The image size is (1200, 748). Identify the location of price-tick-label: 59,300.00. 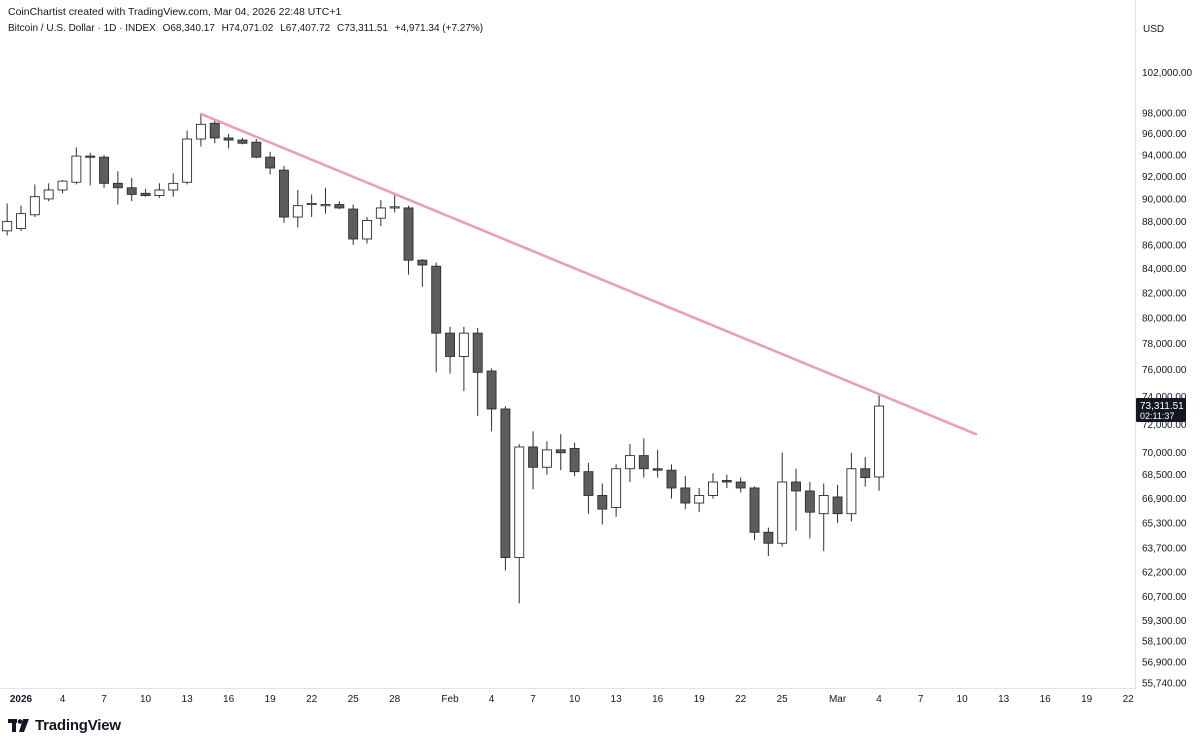
(1164, 621).